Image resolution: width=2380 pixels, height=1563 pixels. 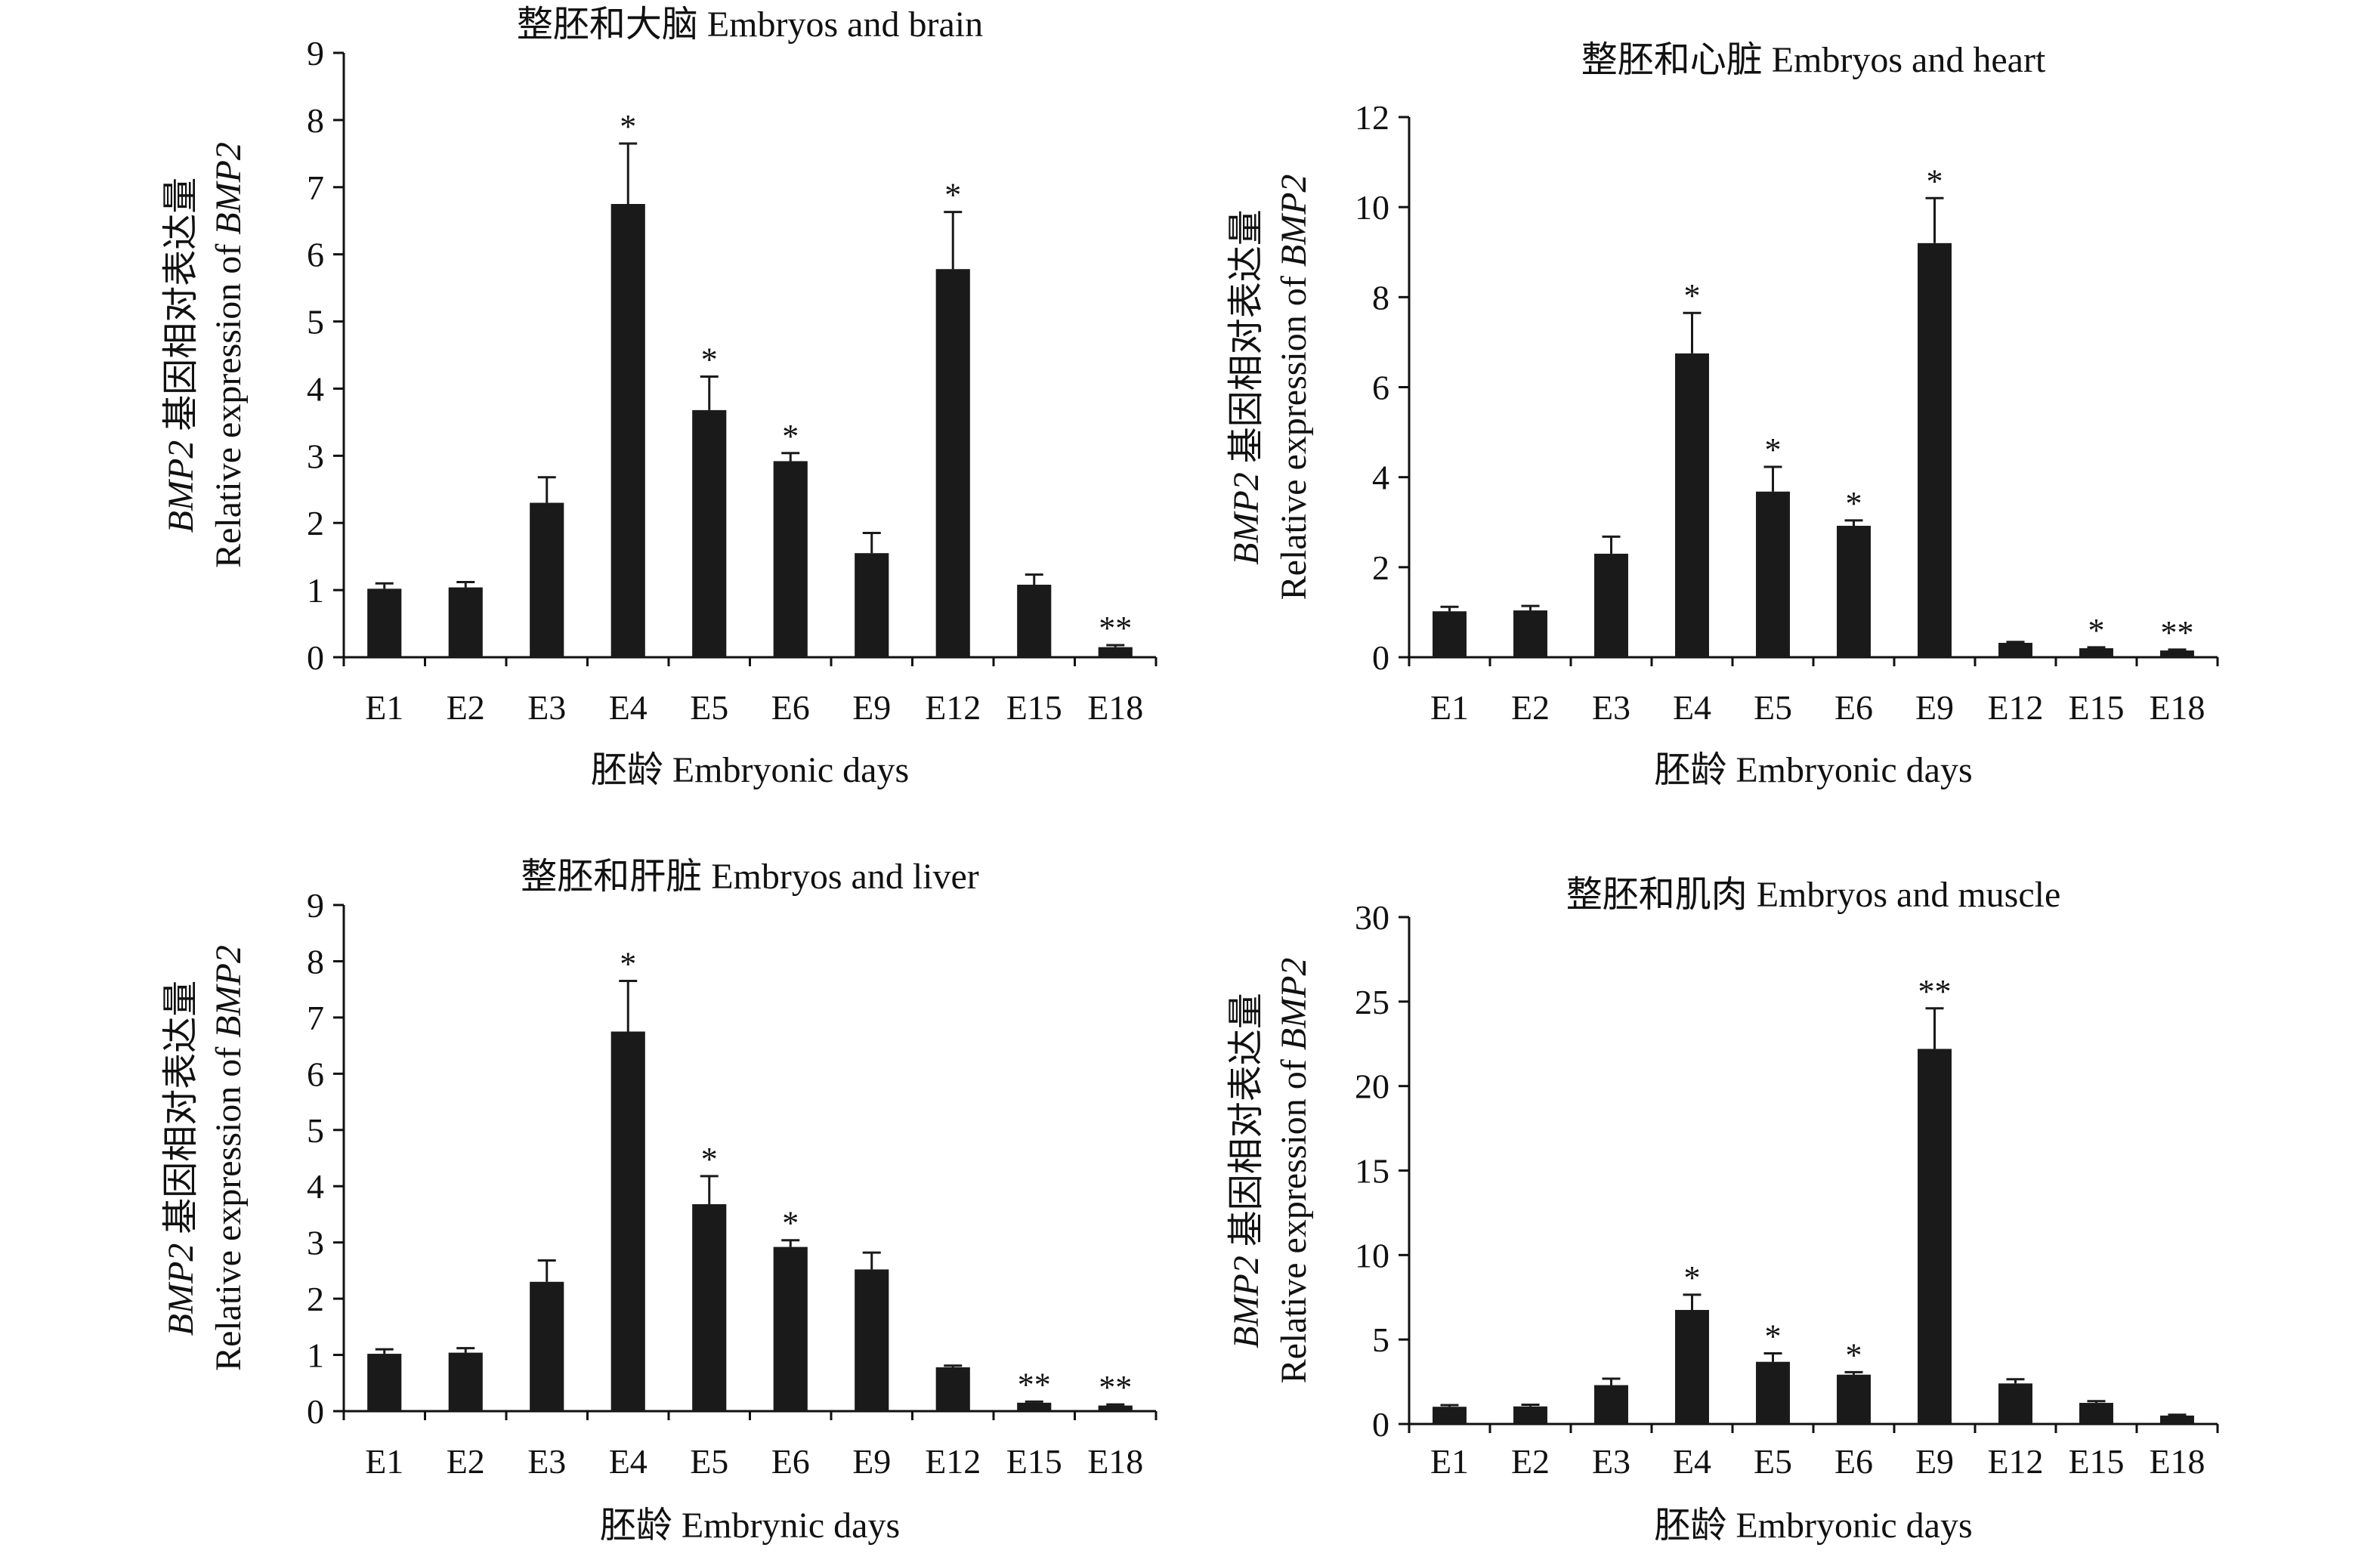 What do you see at coordinates (1034, 1406) in the screenshot?
I see `bar-e15` at bounding box center [1034, 1406].